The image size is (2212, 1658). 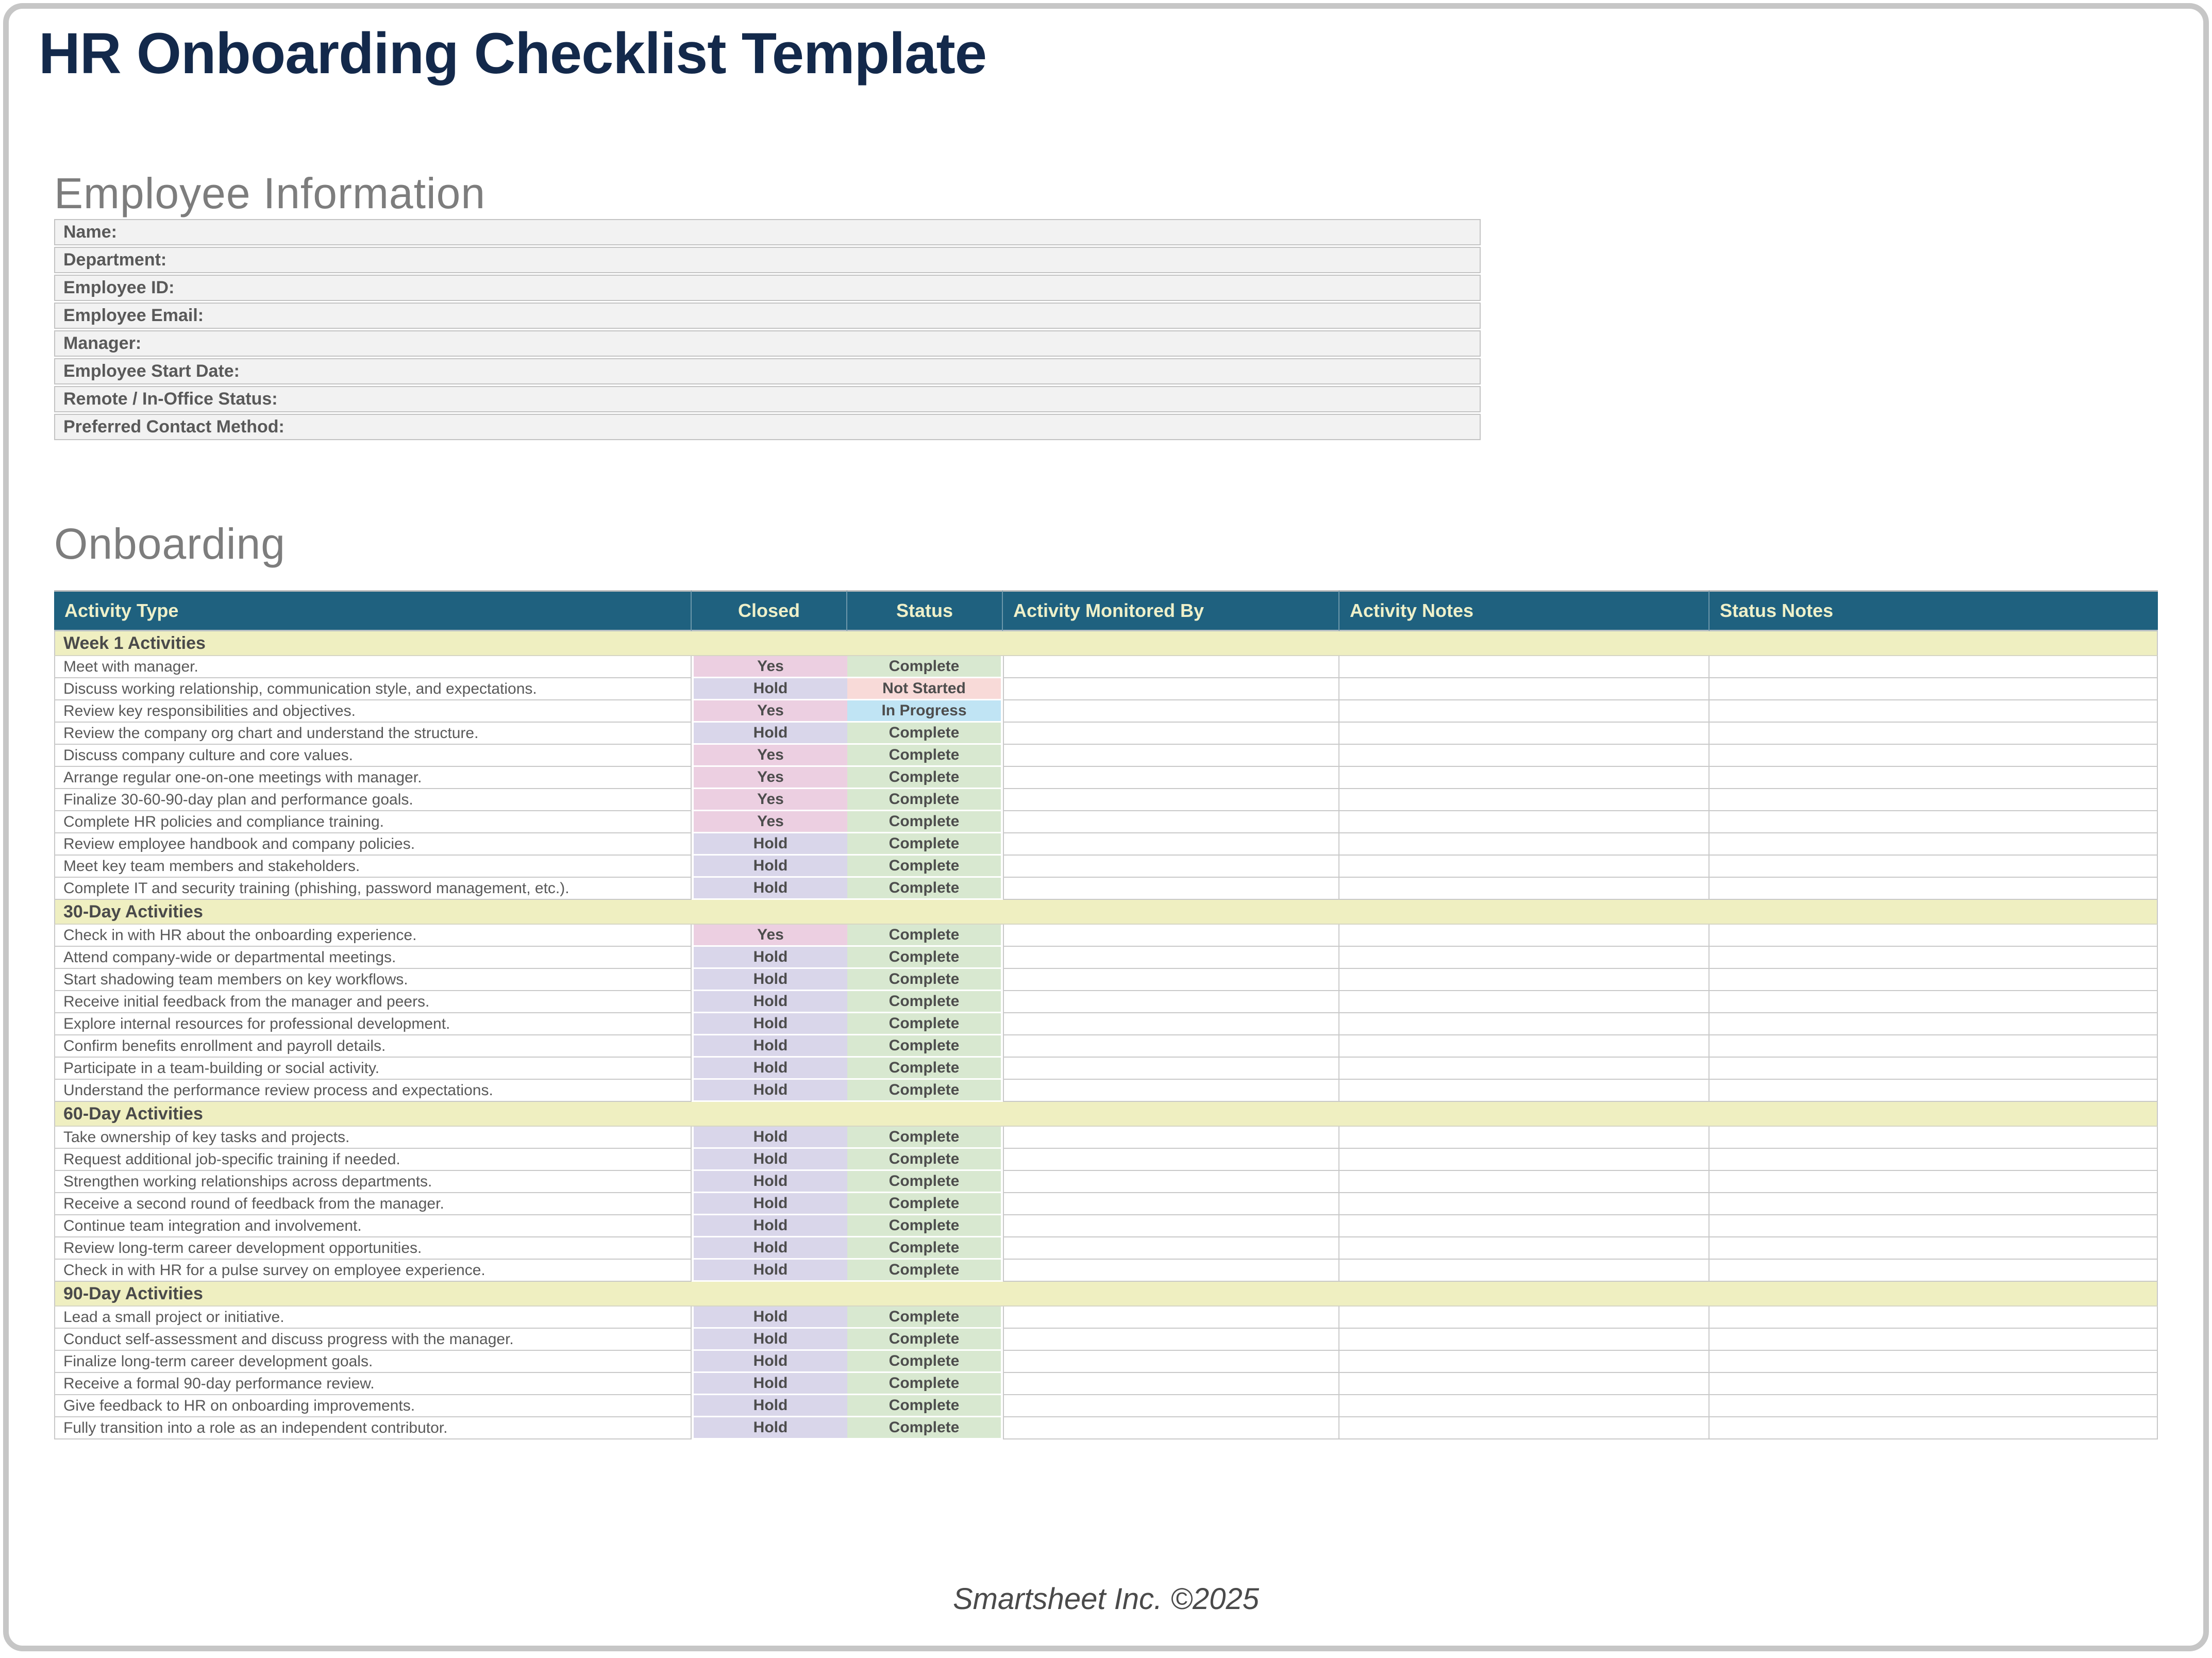 I want to click on status-cell: Not Started, so click(x=925, y=689).